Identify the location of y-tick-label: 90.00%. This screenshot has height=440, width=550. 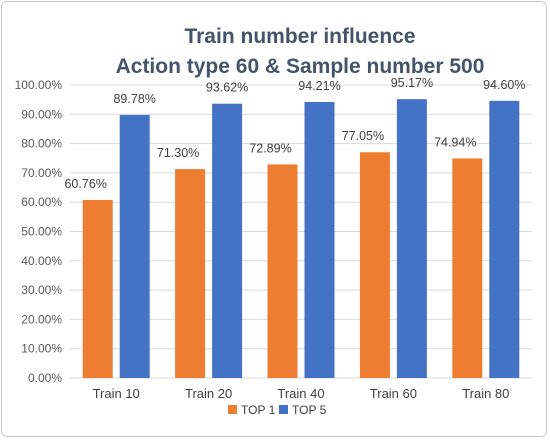
(41, 114).